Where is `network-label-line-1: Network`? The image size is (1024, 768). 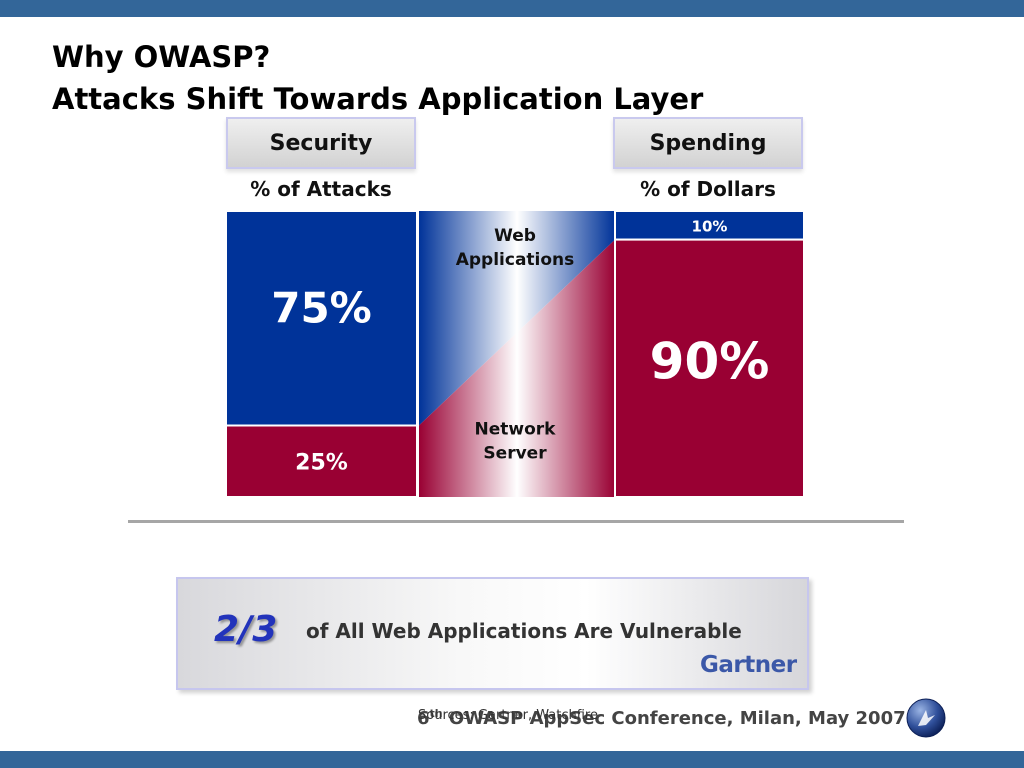 network-label-line-1: Network is located at coordinates (516, 430).